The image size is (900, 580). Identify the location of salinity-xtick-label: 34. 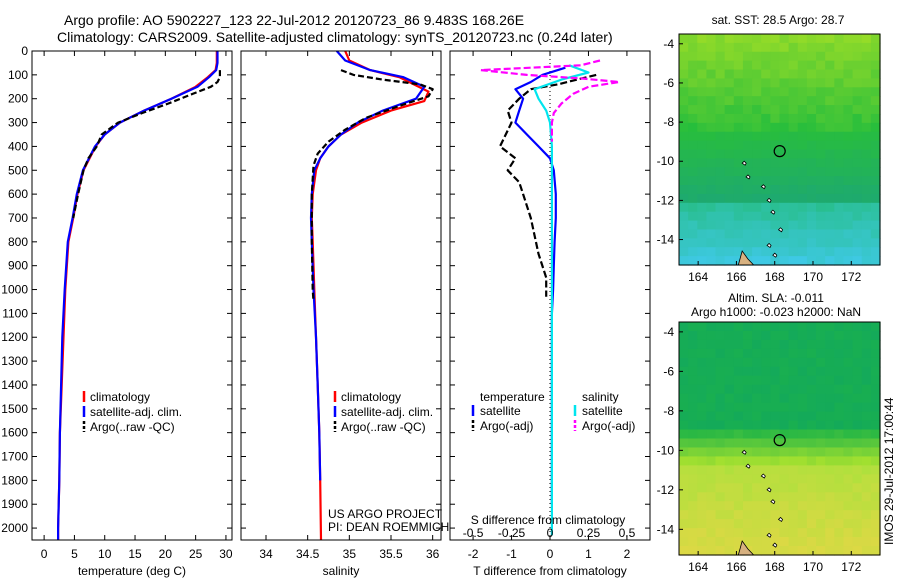
(266, 554).